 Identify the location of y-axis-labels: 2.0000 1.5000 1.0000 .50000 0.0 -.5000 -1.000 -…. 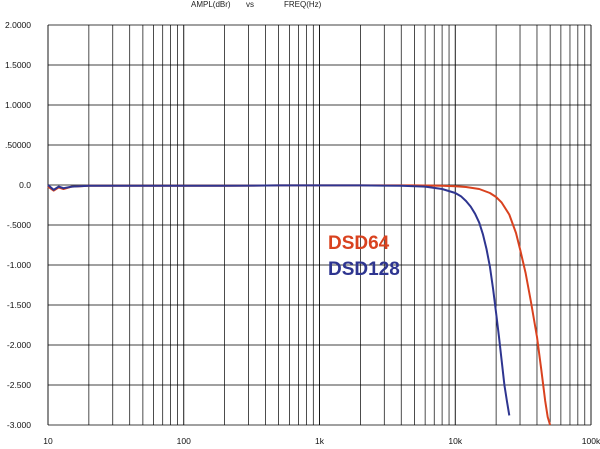
(18, 225).